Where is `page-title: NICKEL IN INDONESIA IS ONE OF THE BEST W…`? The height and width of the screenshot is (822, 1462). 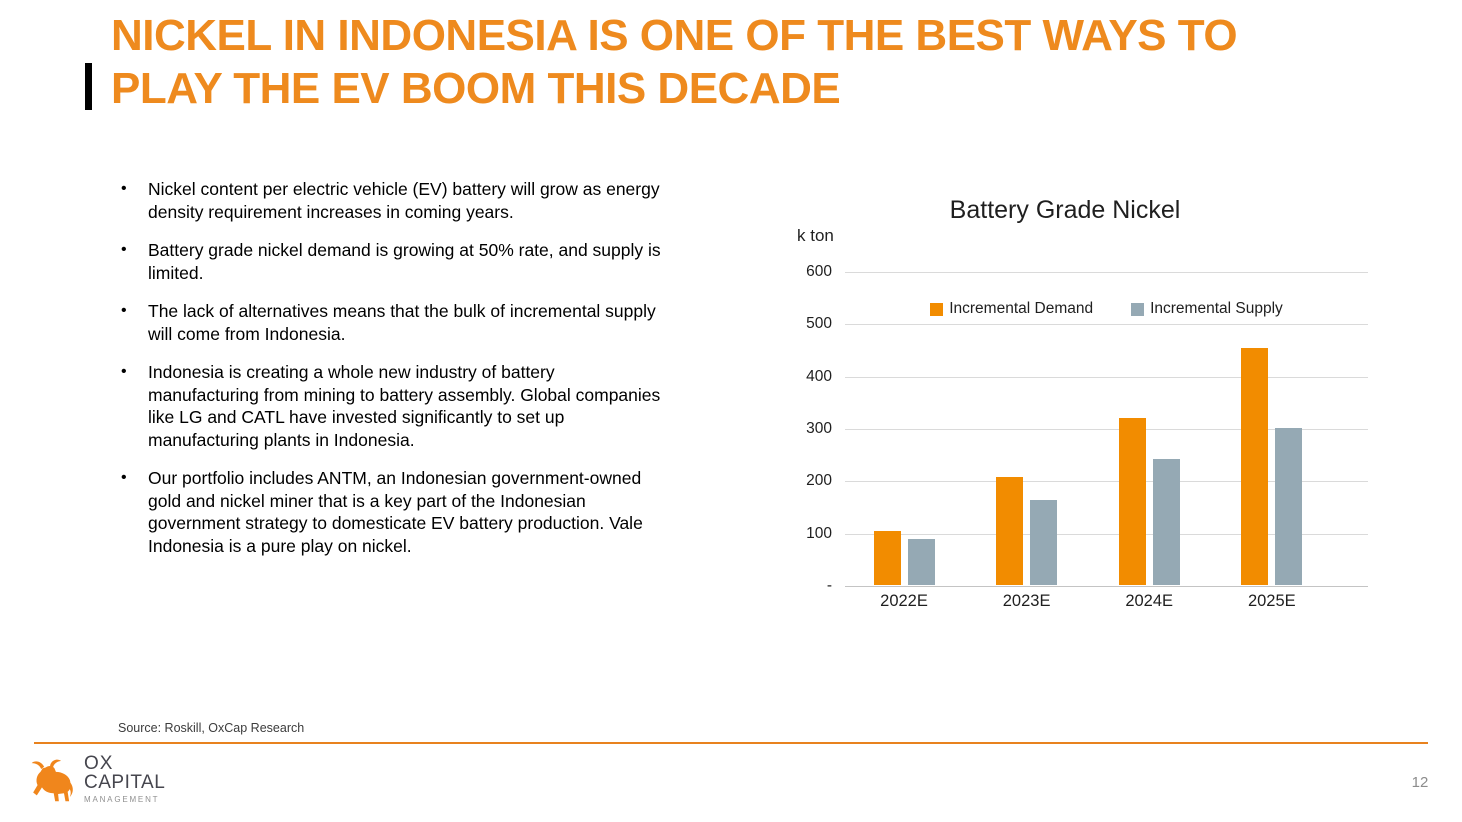 page-title: NICKEL IN INDONESIA IS ONE OF THE BEST W… is located at coordinates (674, 62).